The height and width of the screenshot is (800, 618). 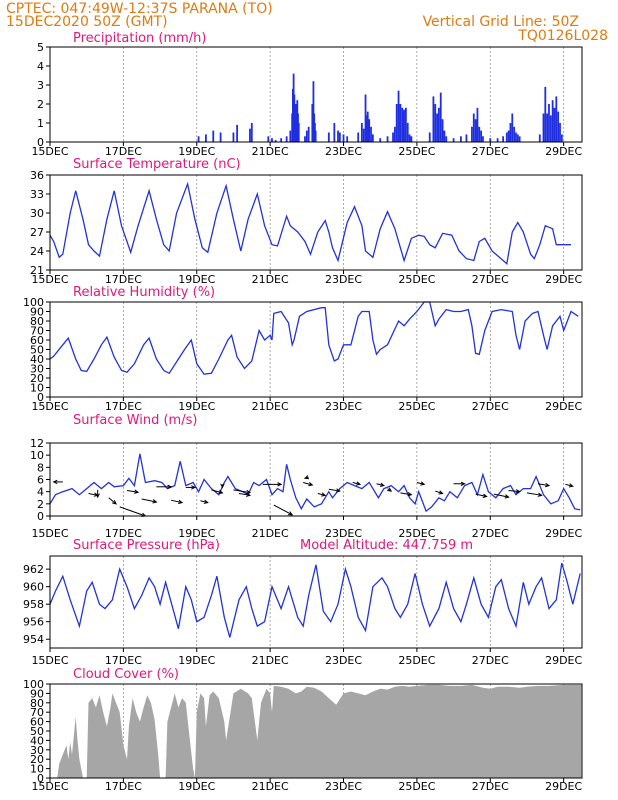 What do you see at coordinates (196, 279) in the screenshot?
I see `temp-xtick-label: 19DEC` at bounding box center [196, 279].